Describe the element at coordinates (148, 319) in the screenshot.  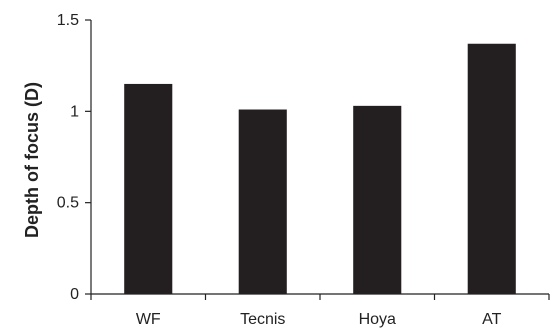
I see `x-tick-label: WF` at that location.